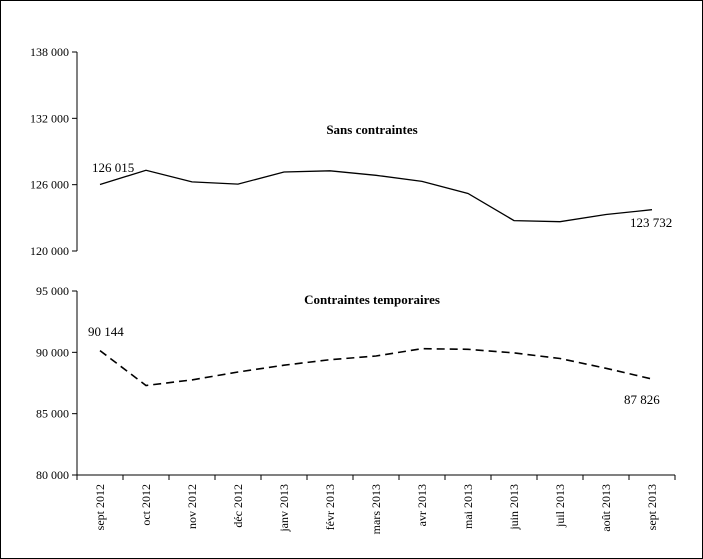 Image resolution: width=703 pixels, height=559 pixels. I want to click on data-label-bottom-end: 87 826, so click(642, 399).